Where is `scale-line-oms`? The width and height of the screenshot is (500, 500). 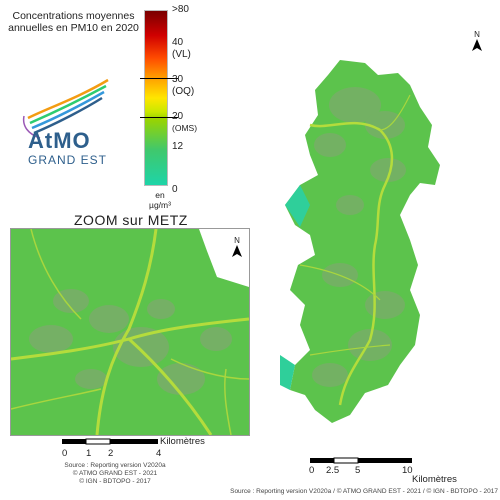 scale-line-oms is located at coordinates (159, 117).